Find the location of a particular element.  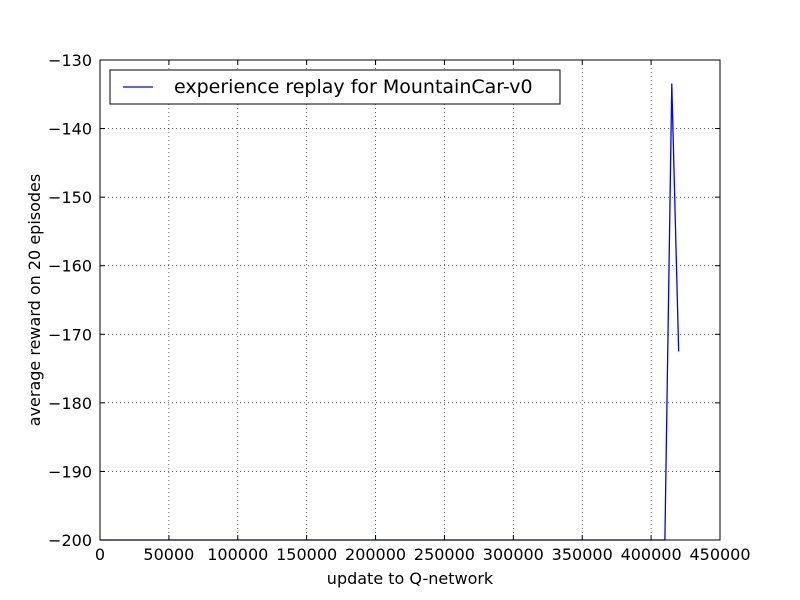

x-tick-label: 100000 is located at coordinates (237, 554).